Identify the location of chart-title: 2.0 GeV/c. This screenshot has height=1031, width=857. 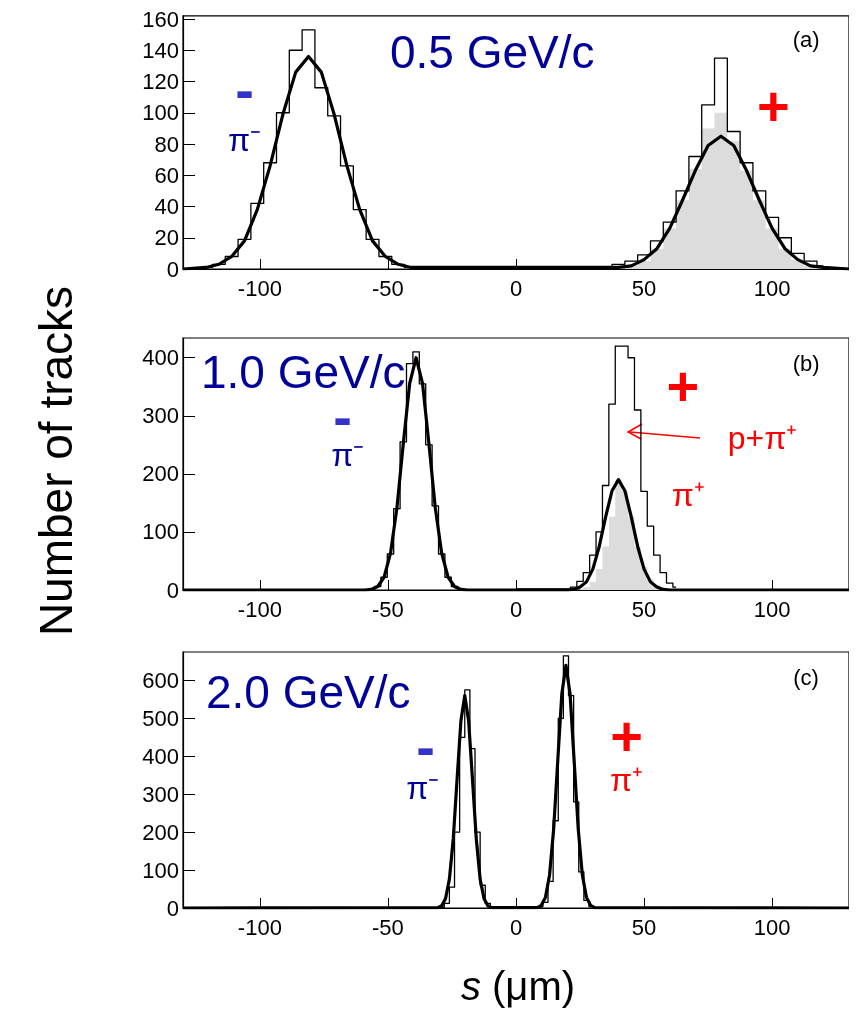
(308, 692).